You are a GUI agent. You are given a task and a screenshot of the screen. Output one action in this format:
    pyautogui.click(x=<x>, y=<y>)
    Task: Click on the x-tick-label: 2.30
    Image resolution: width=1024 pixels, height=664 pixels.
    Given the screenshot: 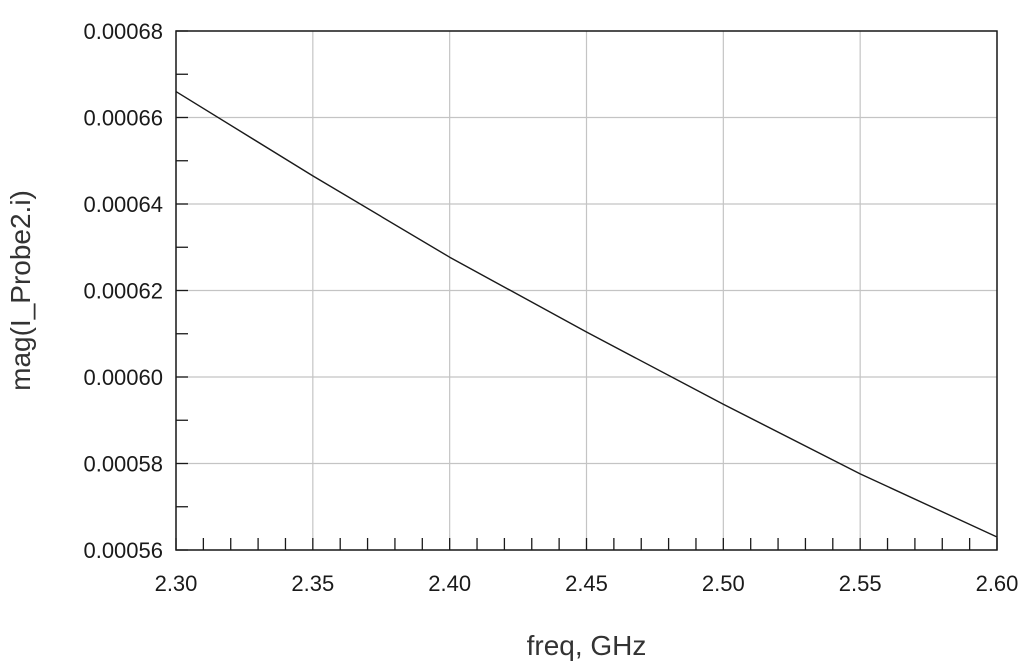 What is the action you would take?
    pyautogui.click(x=176, y=583)
    